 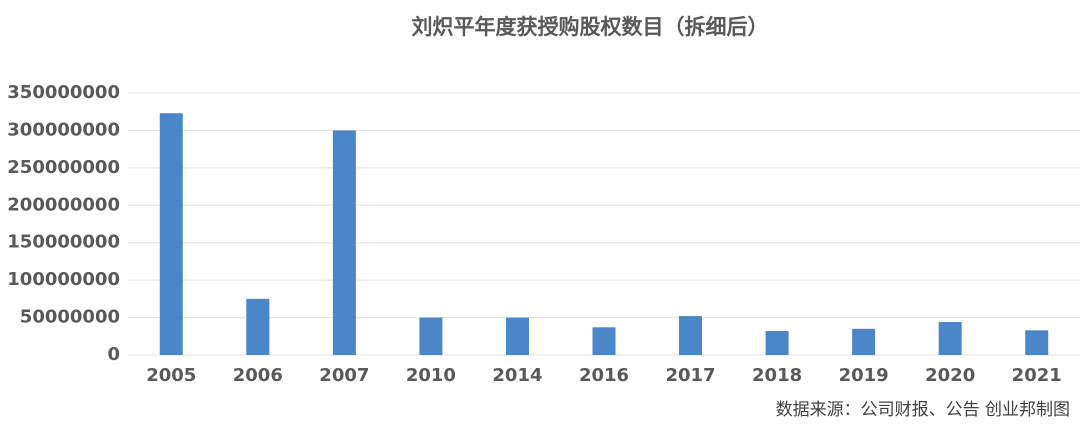 What do you see at coordinates (1037, 375) in the screenshot?
I see `x-tick-label: 2021` at bounding box center [1037, 375].